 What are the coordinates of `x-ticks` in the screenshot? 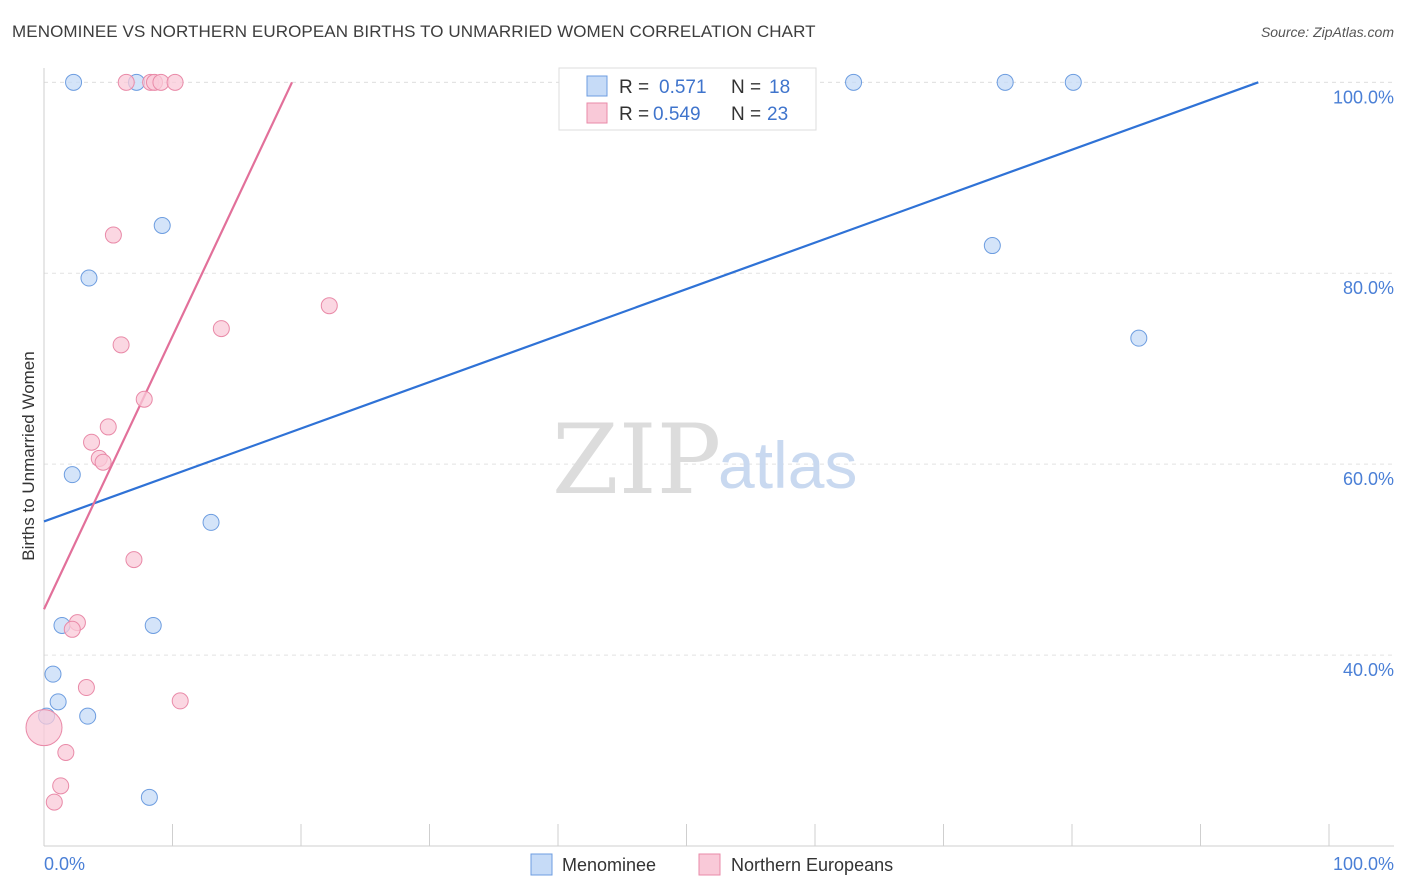 It's located at (751, 835).